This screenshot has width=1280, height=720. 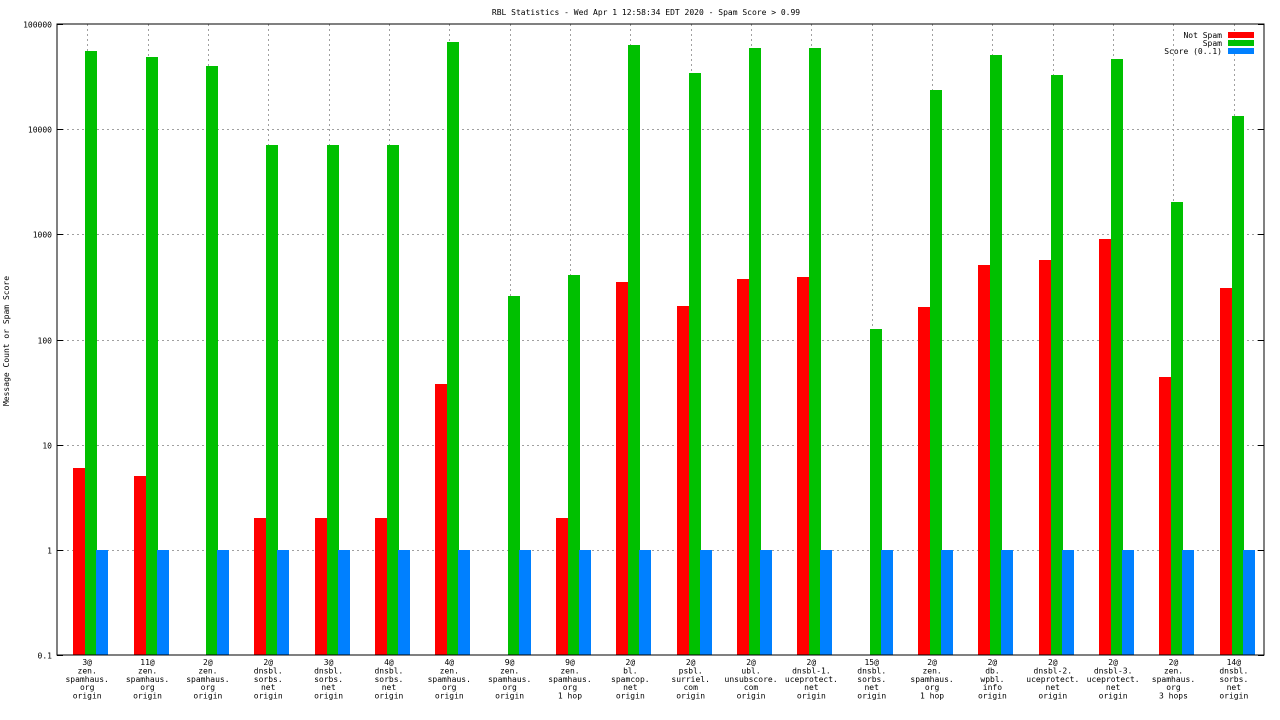 What do you see at coordinates (931, 679) in the screenshot?
I see `x-tick-label: 2@ zen. spamhaus. org 1 hop` at bounding box center [931, 679].